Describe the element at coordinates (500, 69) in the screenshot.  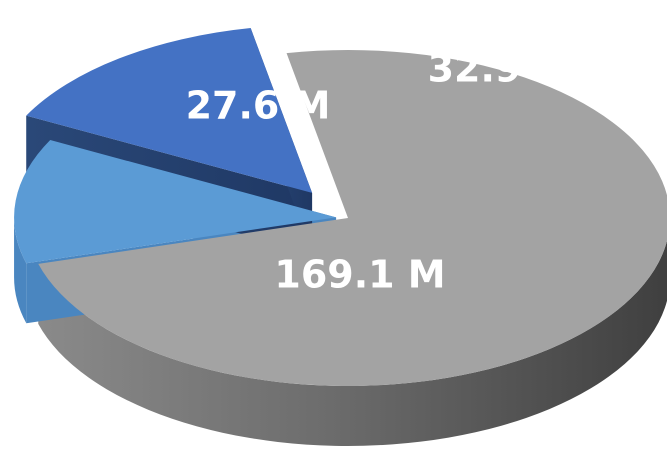
I see `pie-slice-label-3: 32.9 M` at that location.